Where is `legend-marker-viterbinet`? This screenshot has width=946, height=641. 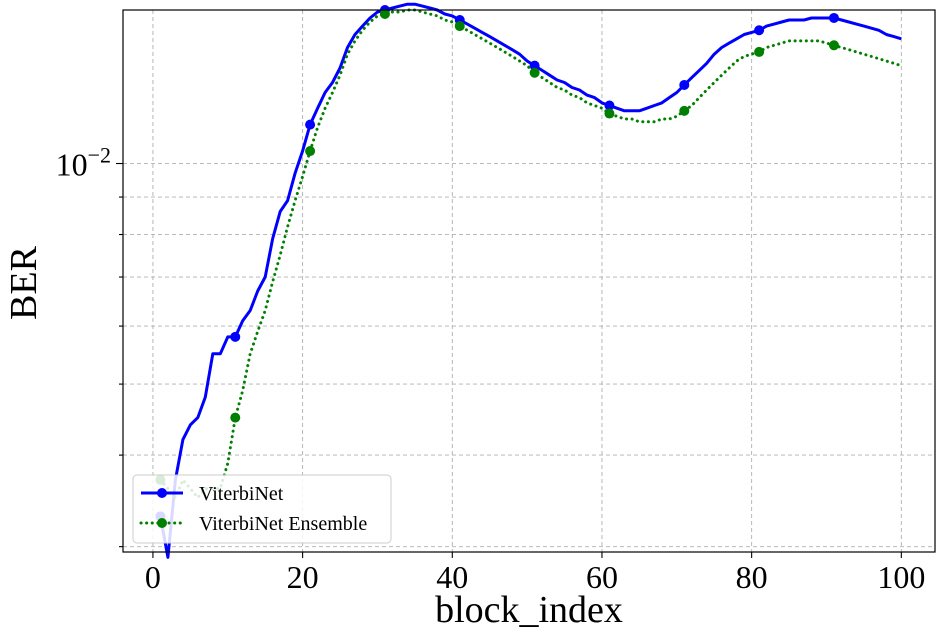
legend-marker-viterbinet is located at coordinates (162, 493).